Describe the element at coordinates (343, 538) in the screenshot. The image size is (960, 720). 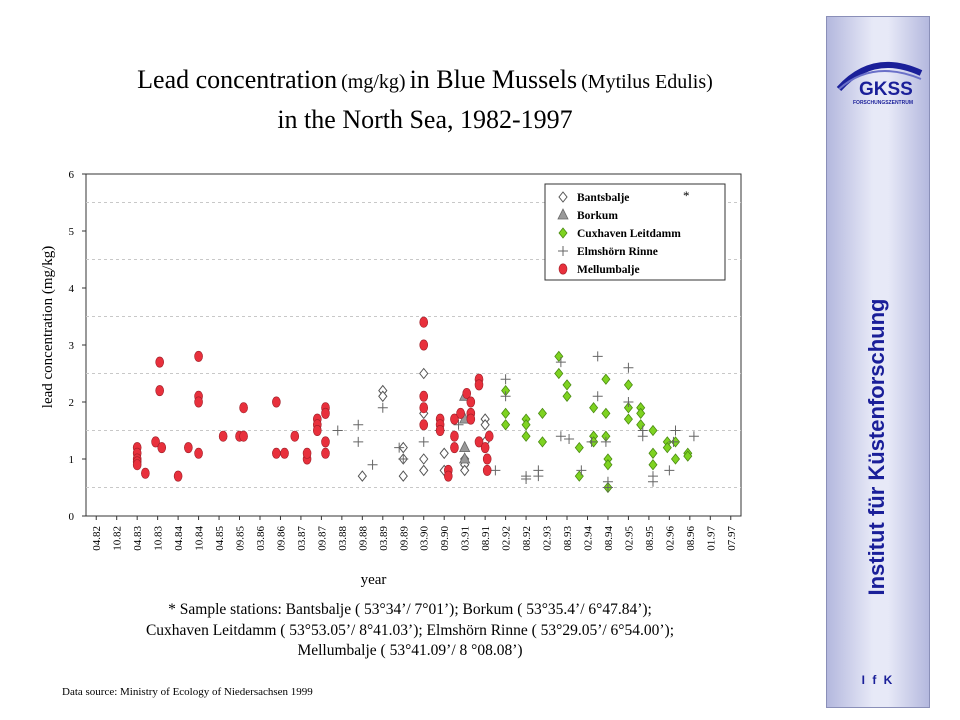
I see `x-tick-label: 03.88` at that location.